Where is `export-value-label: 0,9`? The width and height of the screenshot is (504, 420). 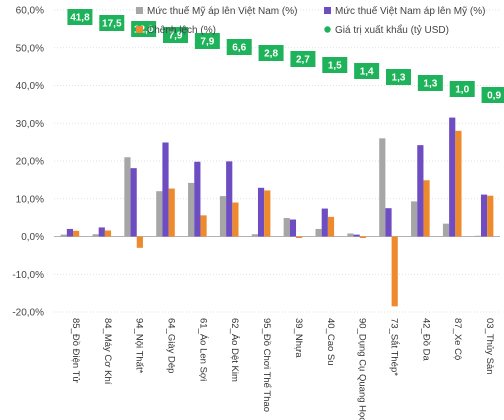 export-value-label: 0,9 is located at coordinates (494, 96).